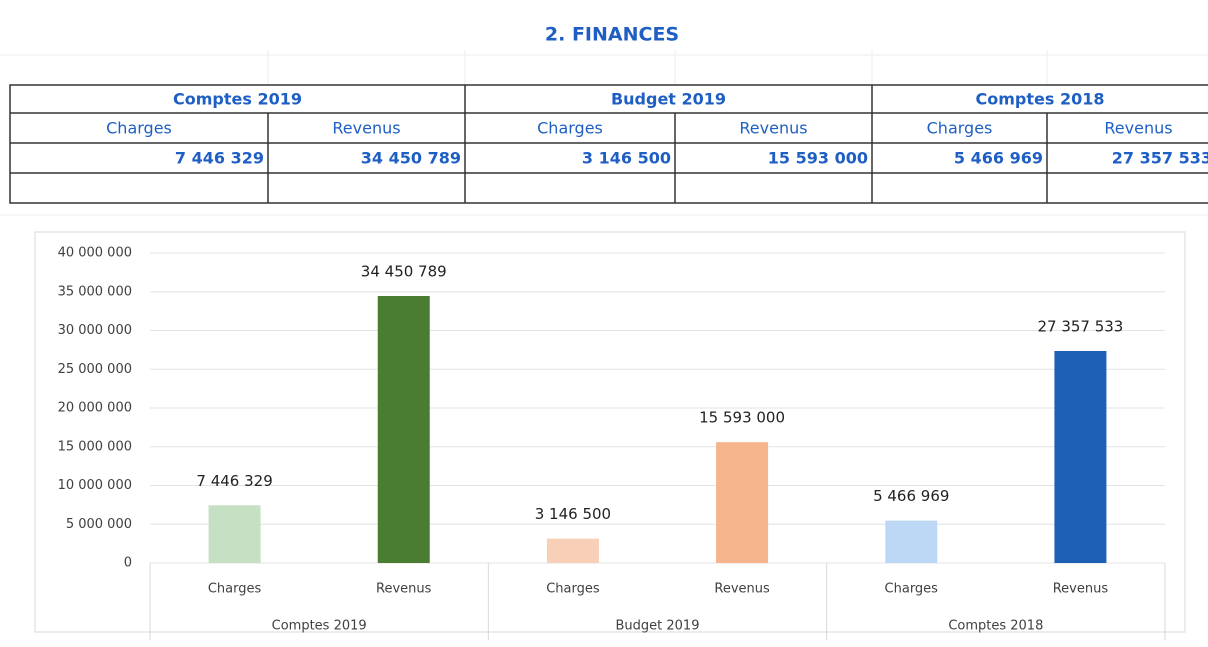 Image resolution: width=1208 pixels, height=647 pixels. I want to click on table-value: 3 146 500, so click(626, 158).